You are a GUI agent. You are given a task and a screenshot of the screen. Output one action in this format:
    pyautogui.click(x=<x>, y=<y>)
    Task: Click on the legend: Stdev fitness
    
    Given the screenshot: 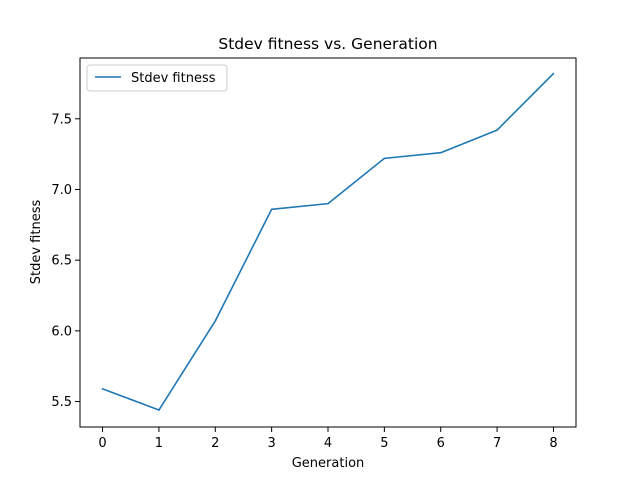 What is the action you would take?
    pyautogui.click(x=157, y=78)
    